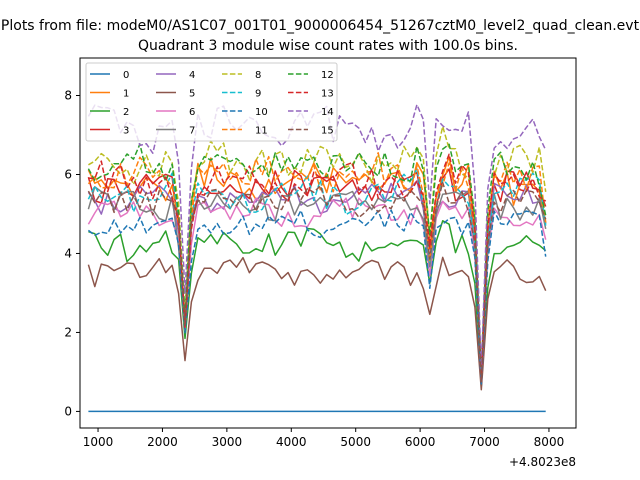  What do you see at coordinates (68, 253) in the screenshot?
I see `y-tick-label: 4` at bounding box center [68, 253].